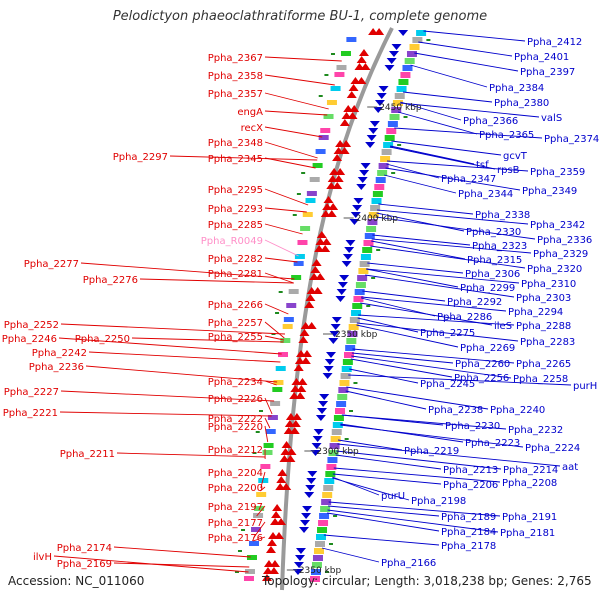  What do you see at coordinates (235, 323) in the screenshot?
I see `left-gene-label: Ppha_2257` at bounding box center [235, 323].